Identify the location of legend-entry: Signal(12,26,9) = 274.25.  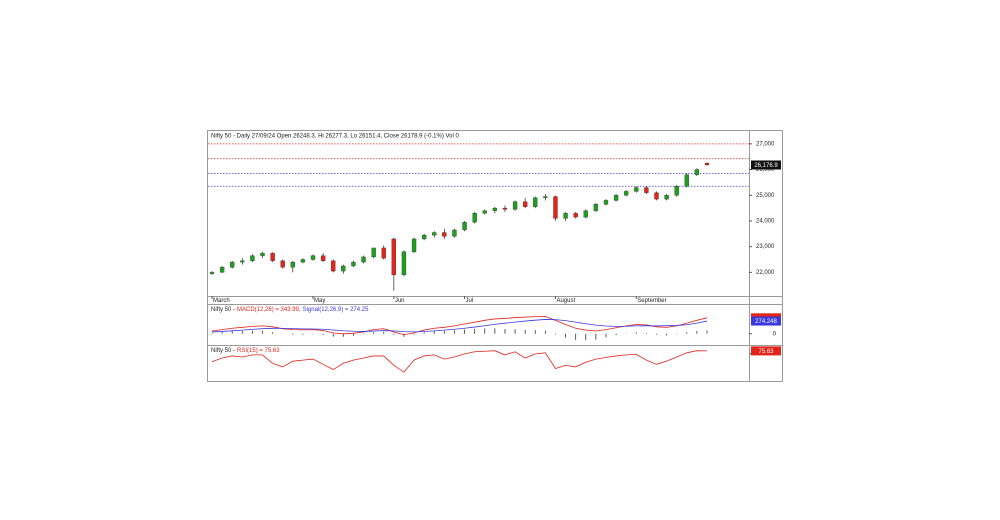
(336, 310).